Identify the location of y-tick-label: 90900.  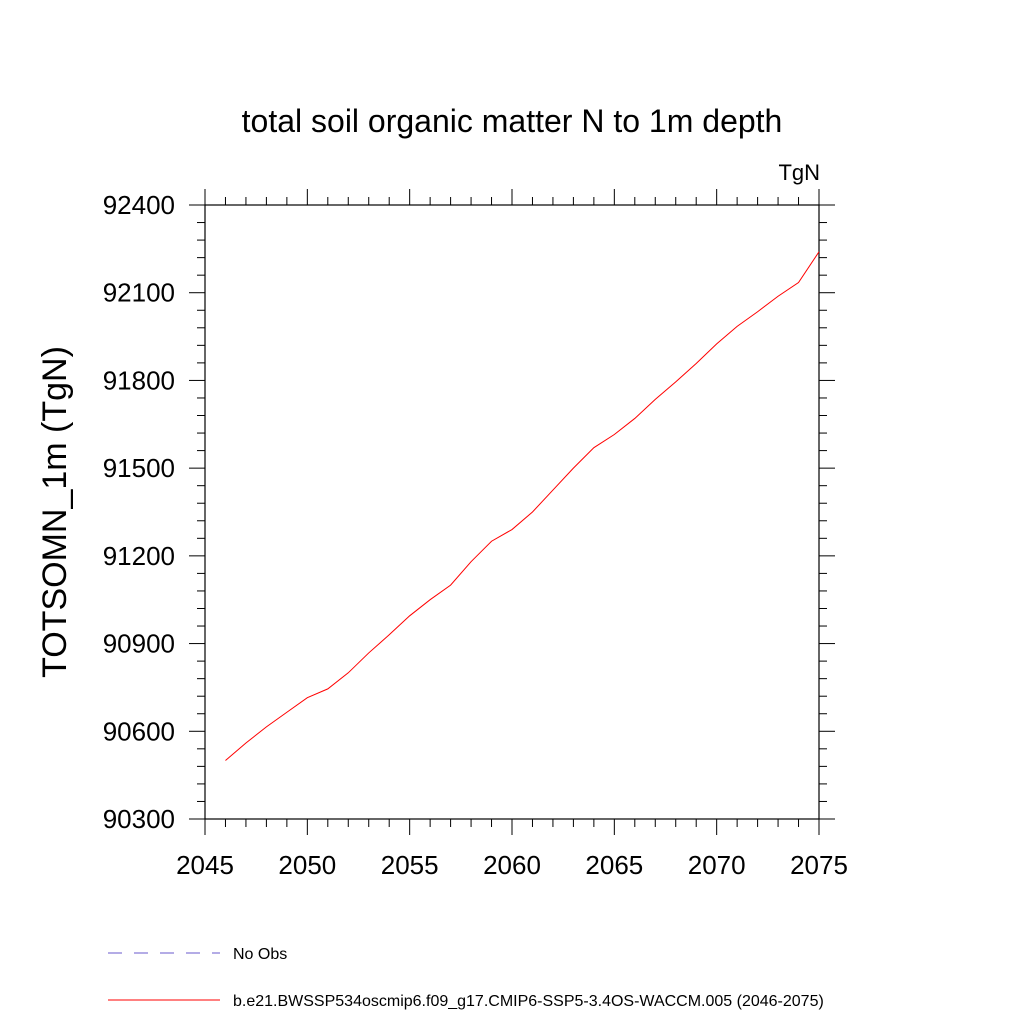
(139, 644).